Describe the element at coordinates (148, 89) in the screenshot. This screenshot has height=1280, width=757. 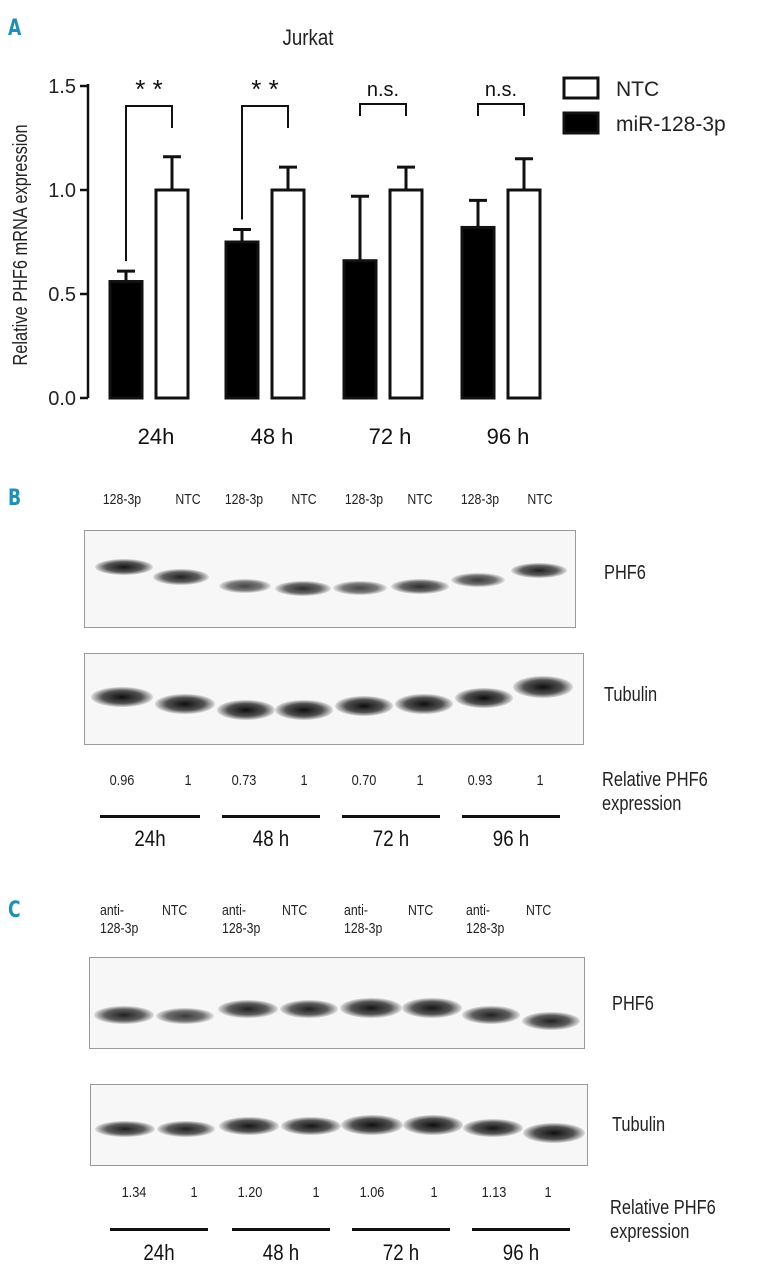
I see `significance-label: * *` at that location.